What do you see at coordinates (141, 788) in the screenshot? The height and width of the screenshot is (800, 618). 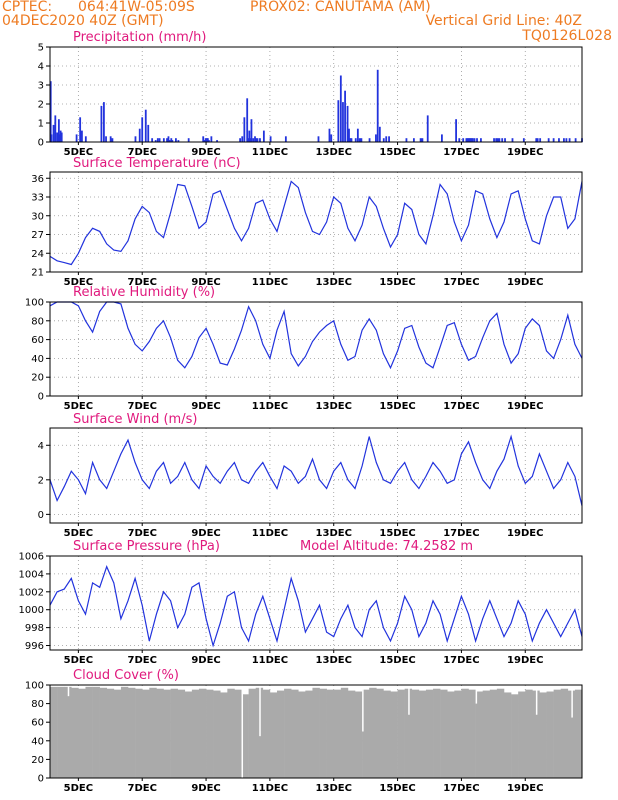 I see `x-tick-label: 7DEC` at bounding box center [141, 788].